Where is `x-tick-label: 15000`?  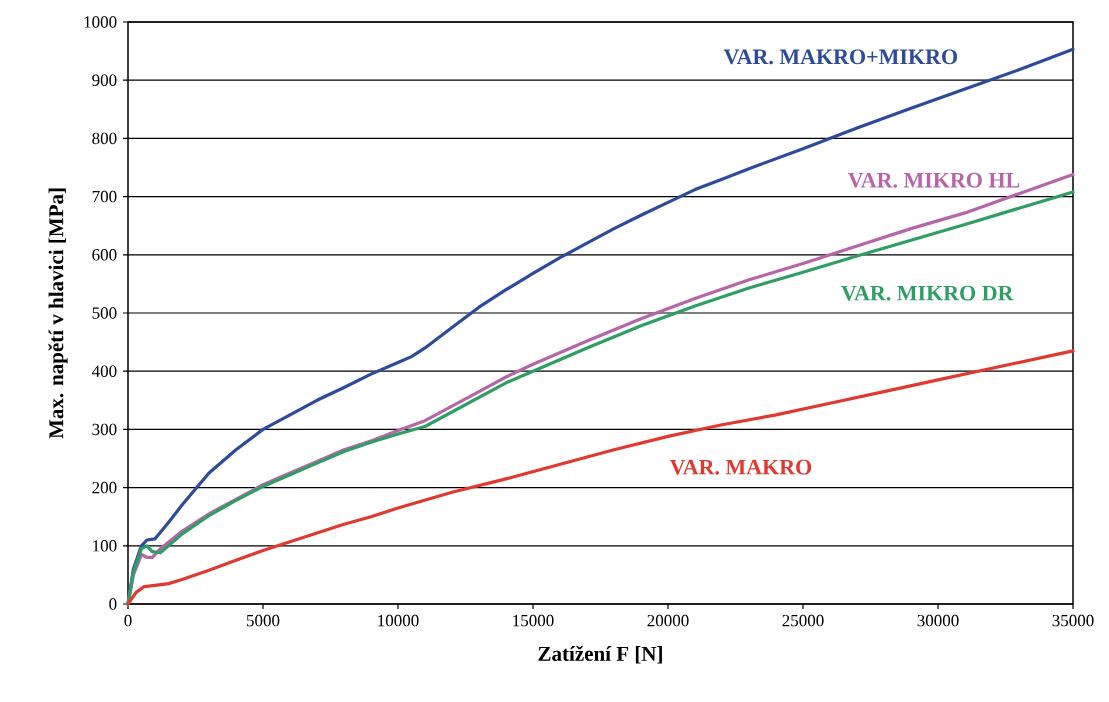 x-tick-label: 15000 is located at coordinates (533, 620).